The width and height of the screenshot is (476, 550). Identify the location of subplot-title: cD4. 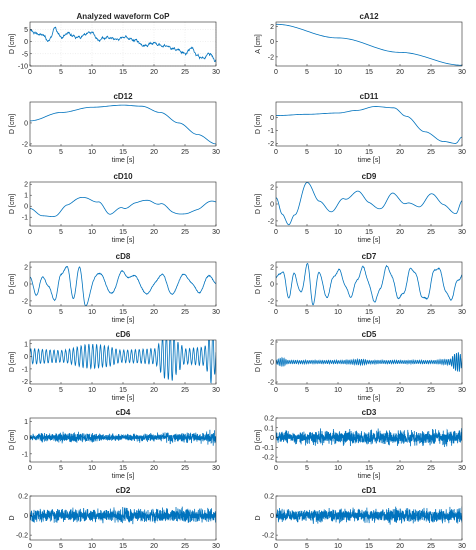
(123, 412).